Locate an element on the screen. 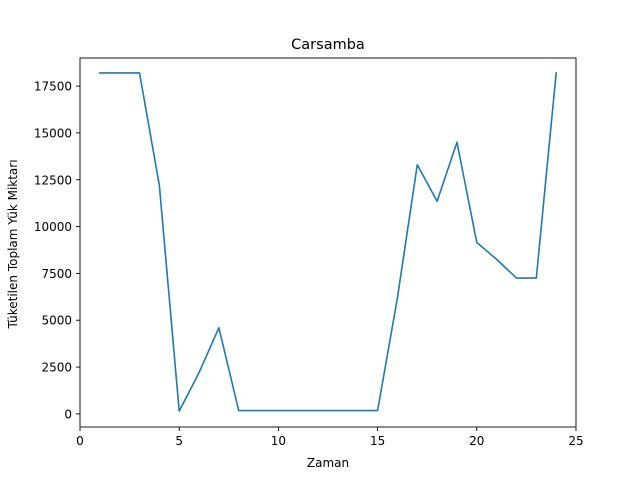  x-tick-label: 15 is located at coordinates (377, 441).